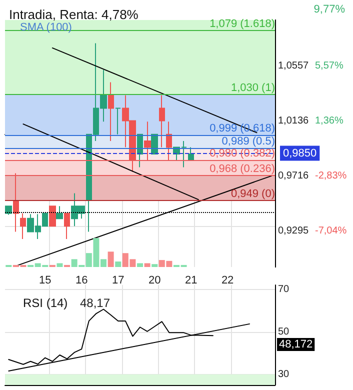 Image resolution: width=353 pixels, height=390 pixels. Describe the element at coordinates (329, 66) in the screenshot. I see `y2-tick-label: 5,57%` at that location.